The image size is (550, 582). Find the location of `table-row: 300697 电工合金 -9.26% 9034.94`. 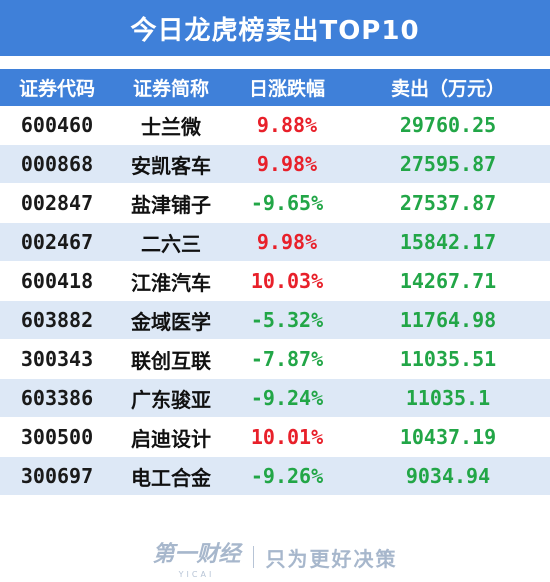

table-row: 300697 电工合金 -9.26% 9034.94 is located at coordinates (275, 476).